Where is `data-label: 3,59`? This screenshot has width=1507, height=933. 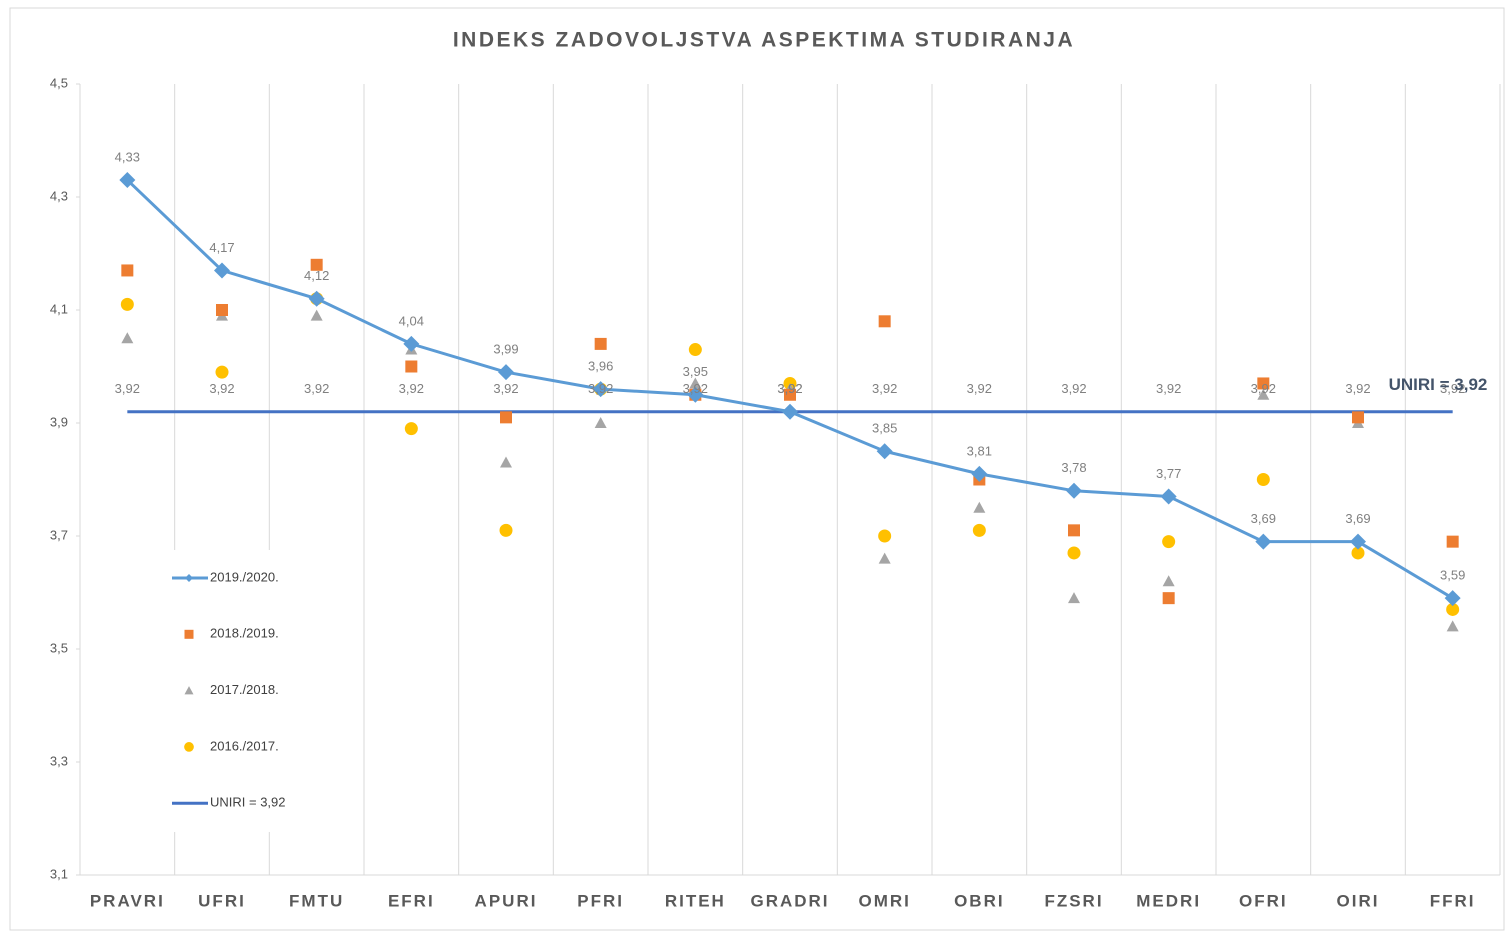
data-label: 3,59 is located at coordinates (1452, 575).